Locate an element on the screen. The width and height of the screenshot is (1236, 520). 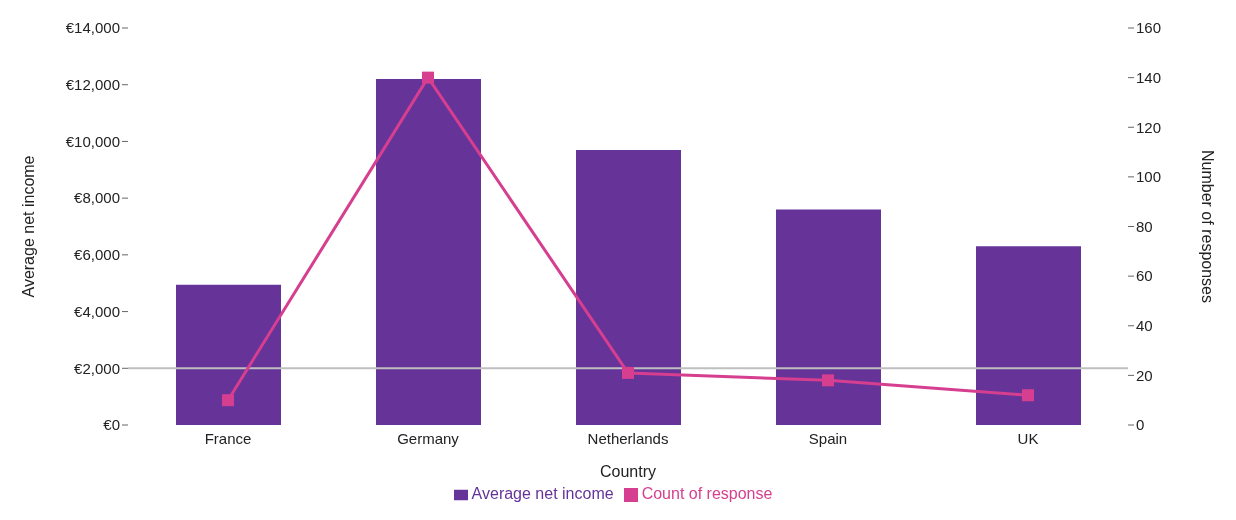
y2-tick-label: 0 is located at coordinates (1140, 425).